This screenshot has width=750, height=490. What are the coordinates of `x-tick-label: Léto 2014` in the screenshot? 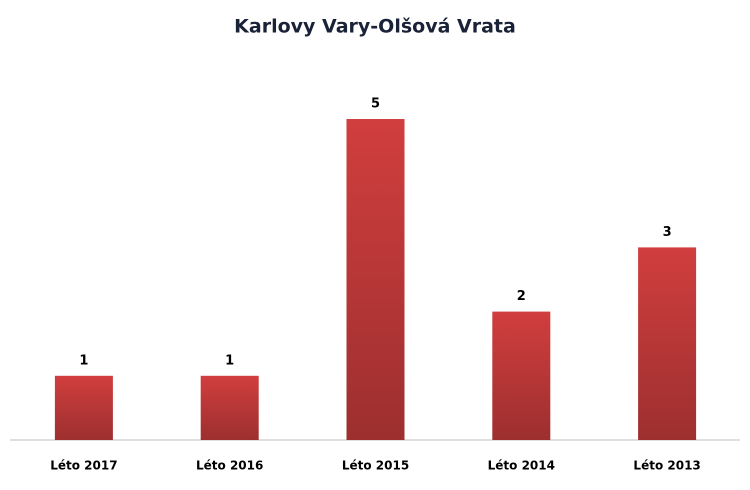 It's located at (521, 466).